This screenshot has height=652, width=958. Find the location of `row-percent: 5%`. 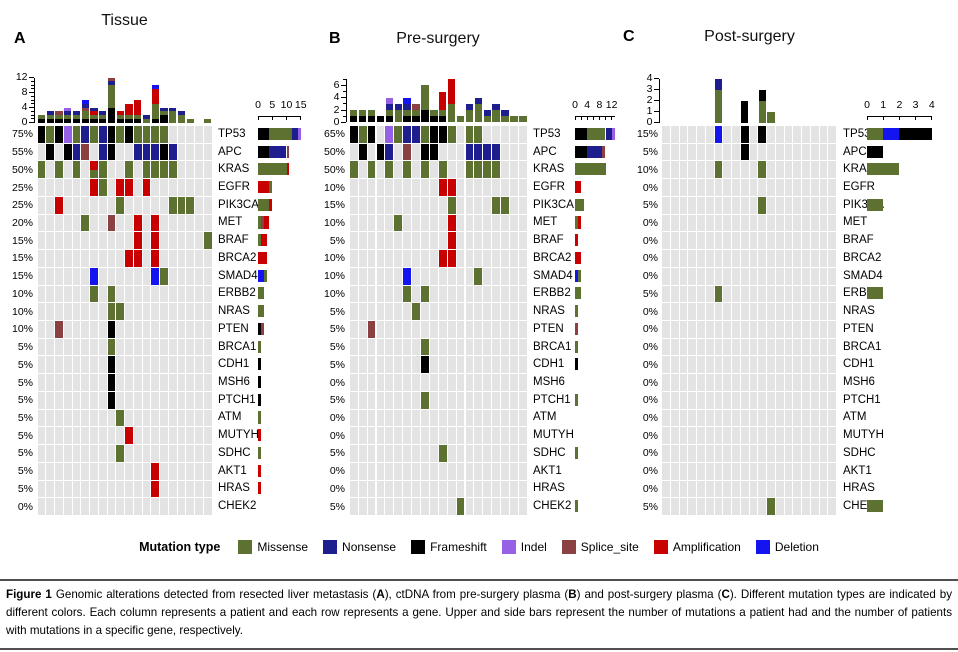

row-percent: 5% is located at coordinates (25, 347).